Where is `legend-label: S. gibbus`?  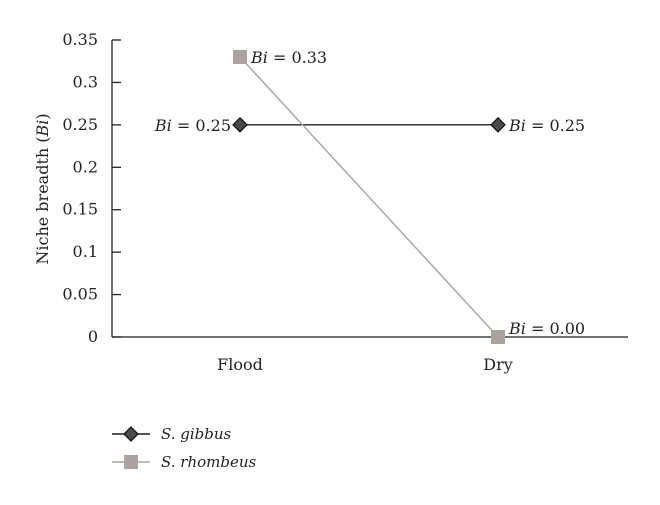
legend-label: S. gibbus is located at coordinates (196, 434).